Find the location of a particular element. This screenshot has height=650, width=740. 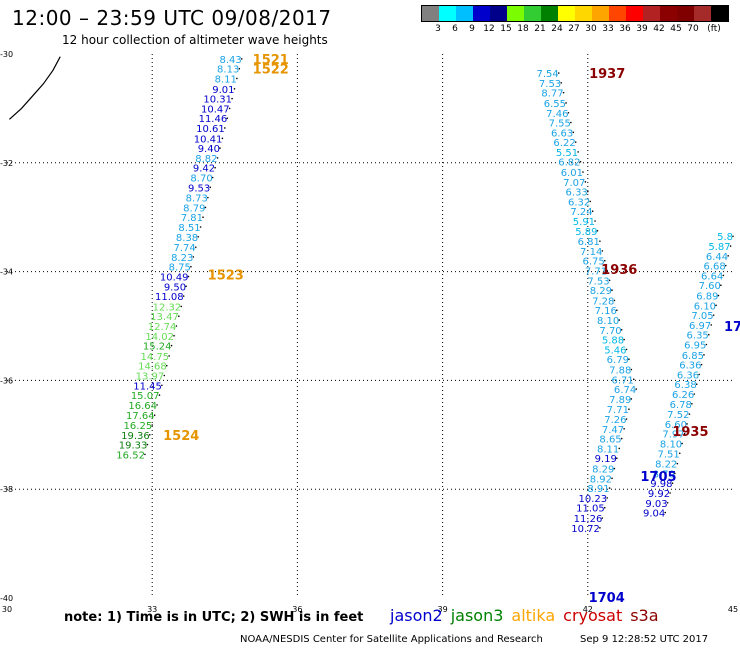

wave-height-label: 8.82 is located at coordinates (206, 159).